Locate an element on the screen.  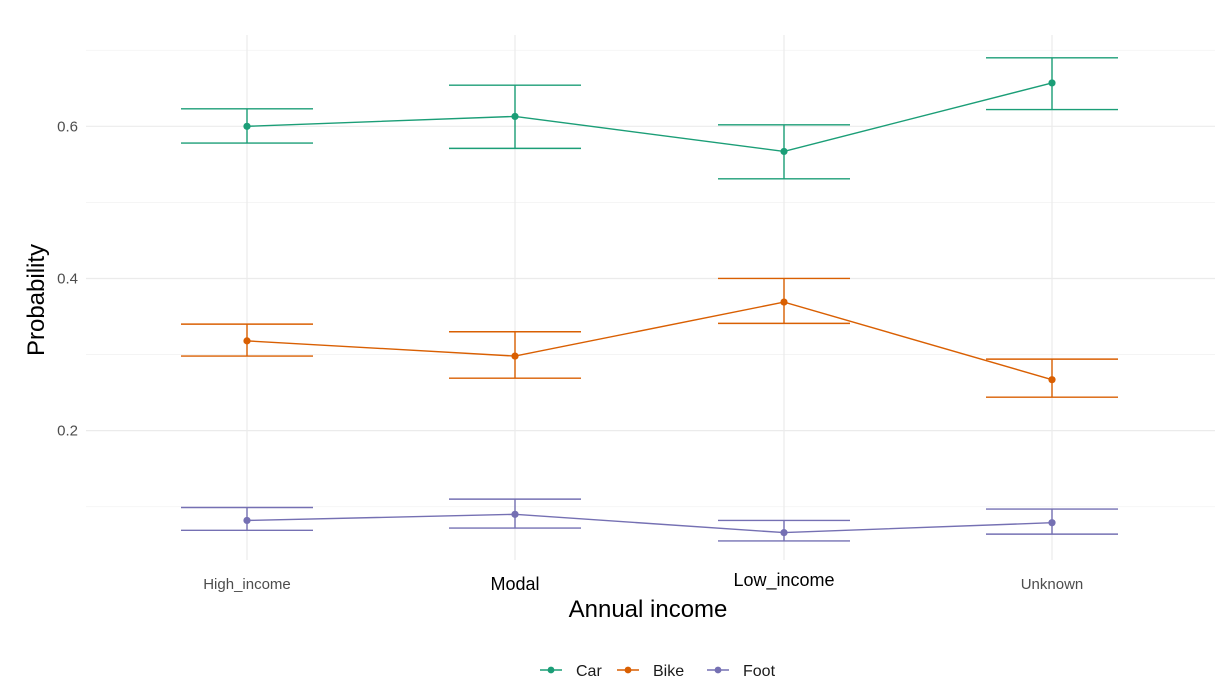
series-foot is located at coordinates (649, 520).